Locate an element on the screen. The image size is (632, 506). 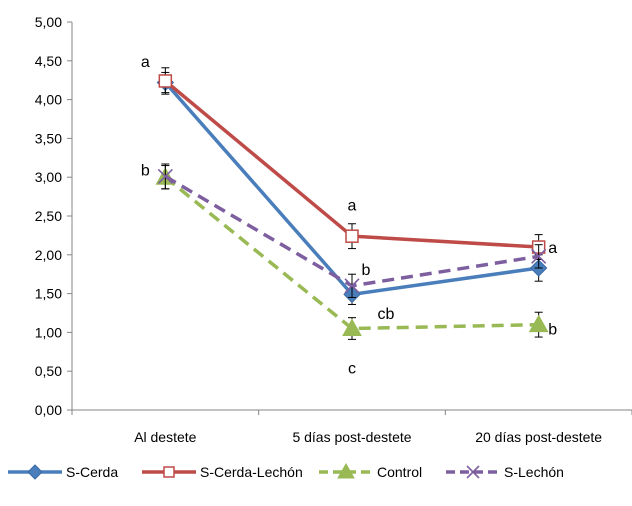
y-tick-label: 4,50 is located at coordinates (48, 61).